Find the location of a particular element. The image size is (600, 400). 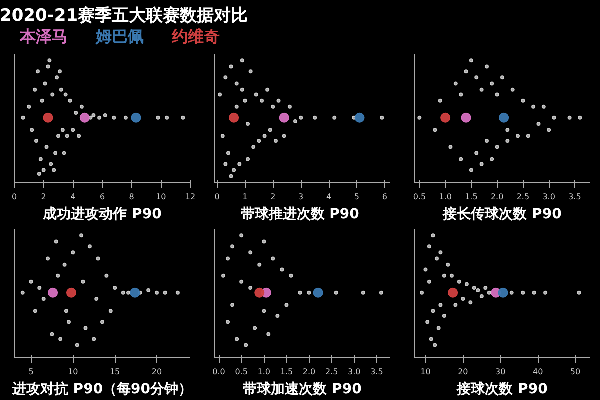

x-axis-title: 接球次数 P90 is located at coordinates (502, 389).